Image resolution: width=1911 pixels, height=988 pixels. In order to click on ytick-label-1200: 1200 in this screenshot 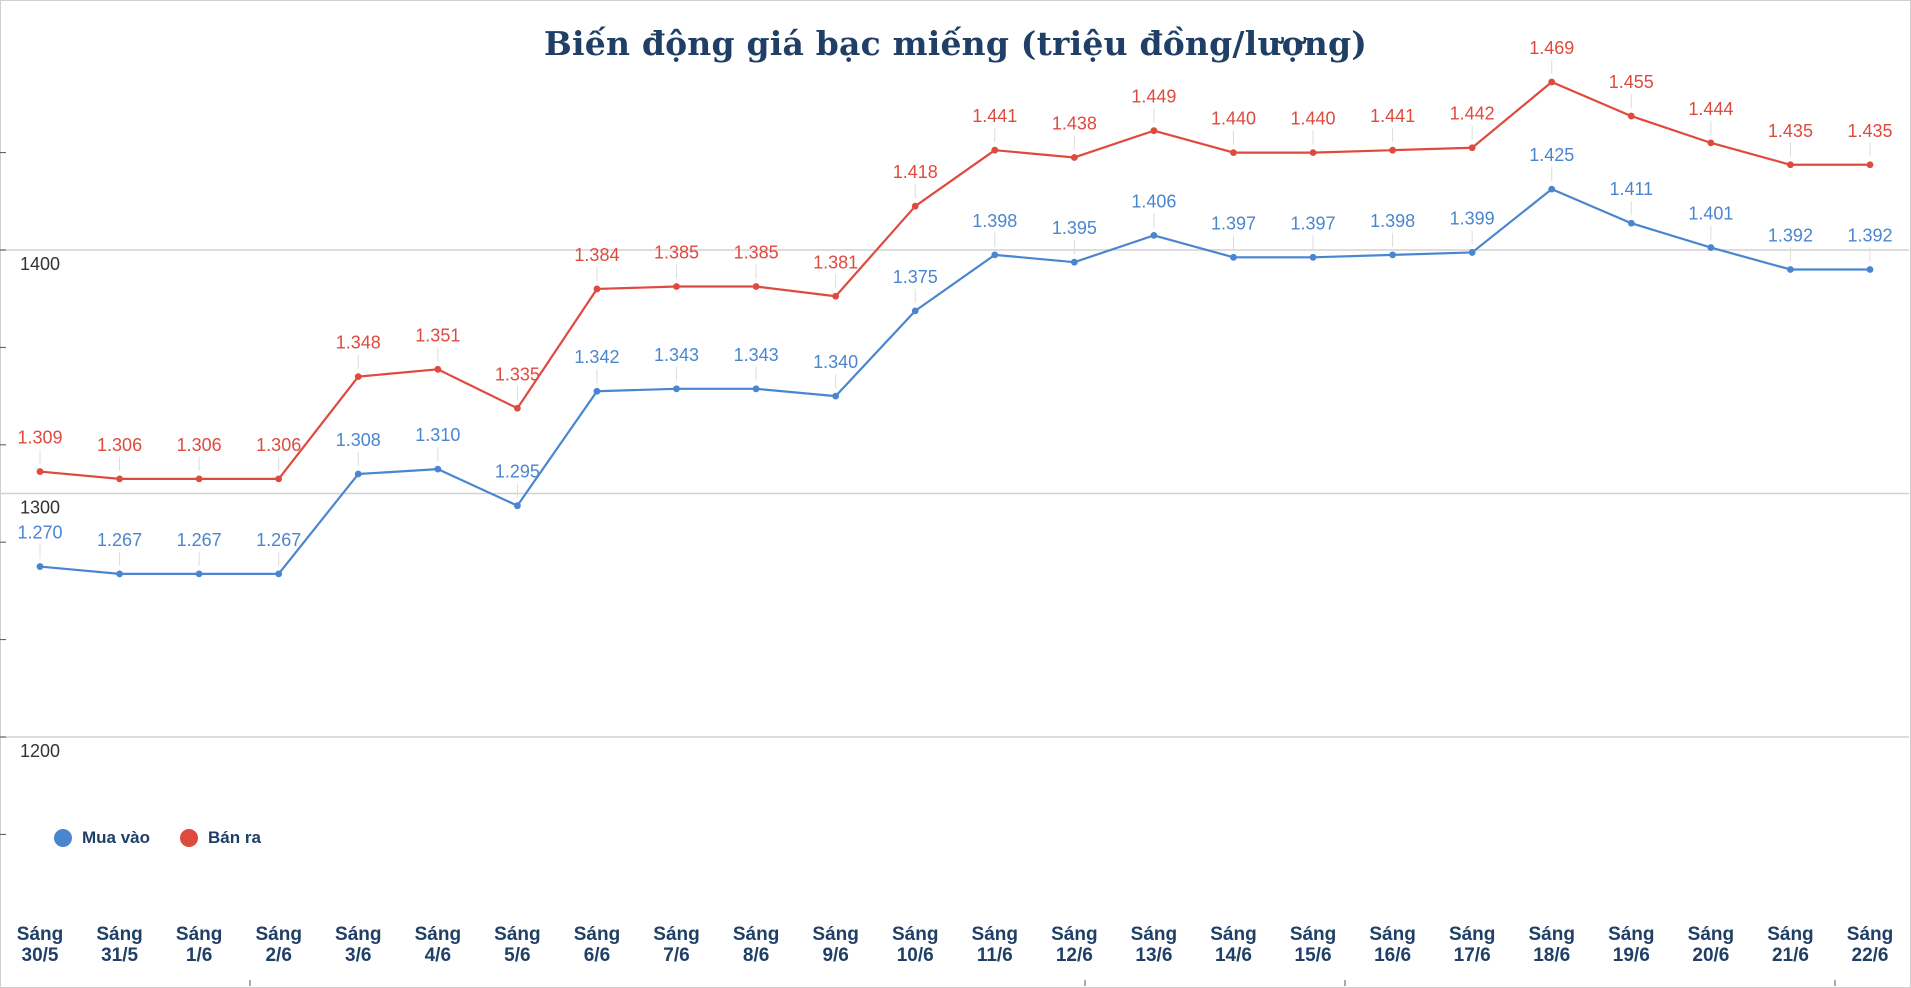, I will do `click(40, 751)`.